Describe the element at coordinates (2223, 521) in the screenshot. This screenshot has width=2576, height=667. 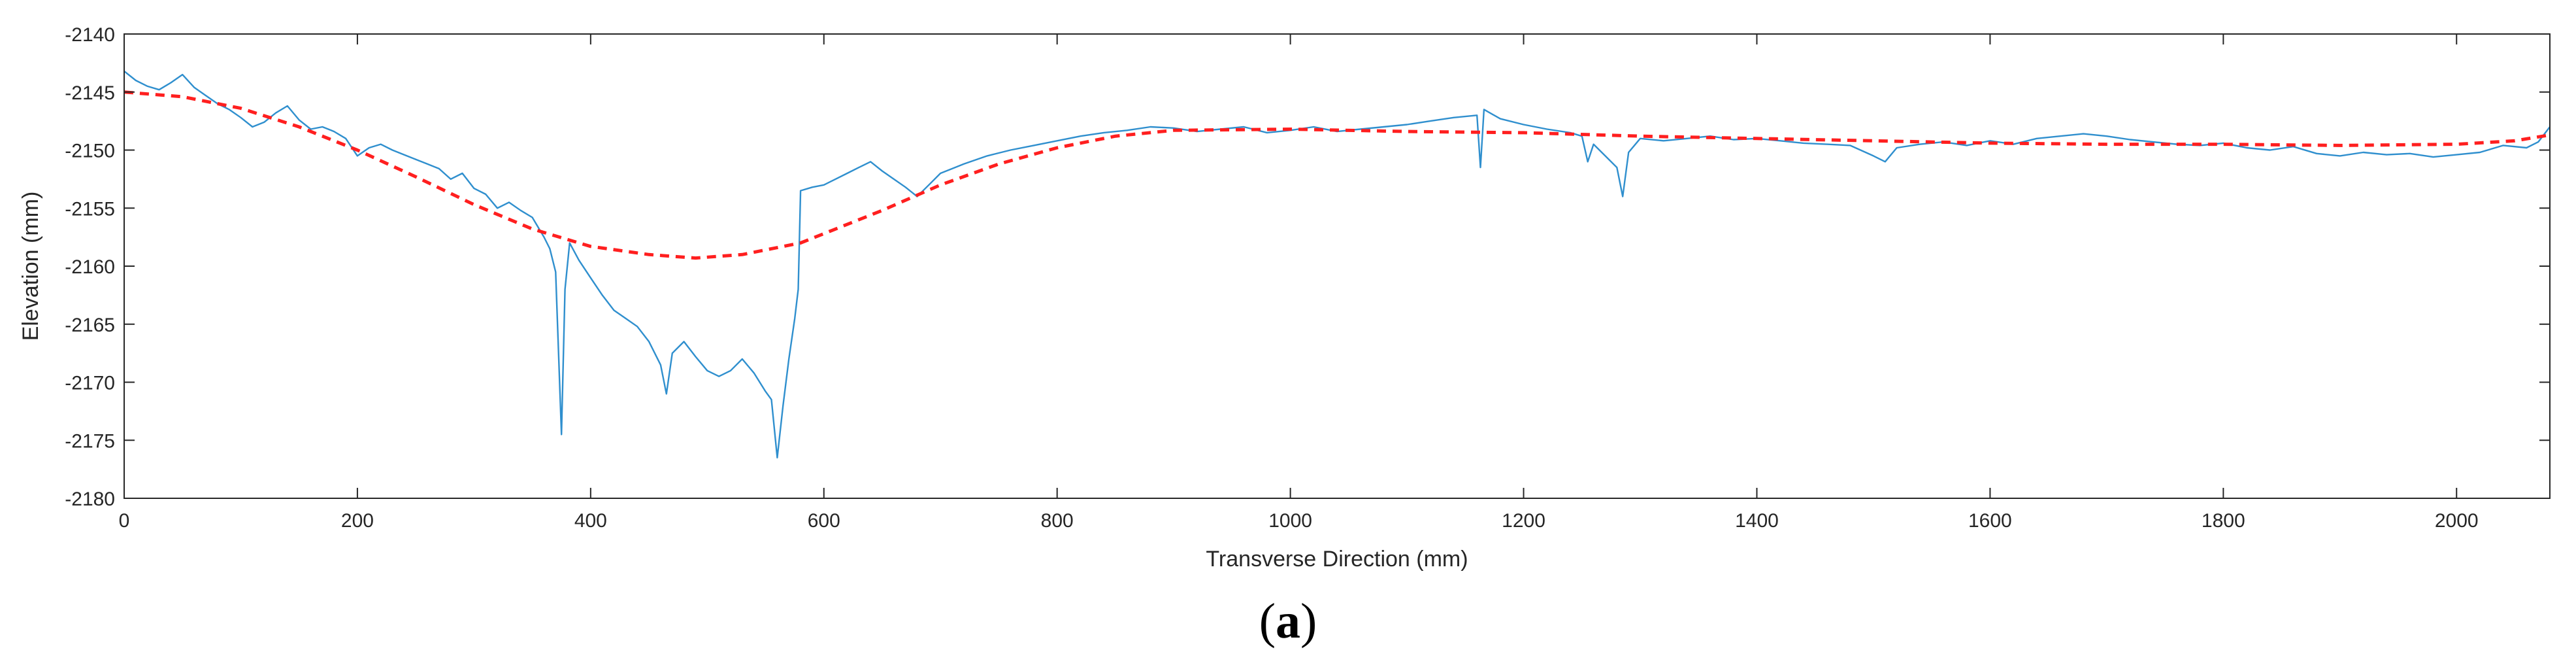
I see `x-tick-label: 1800` at that location.